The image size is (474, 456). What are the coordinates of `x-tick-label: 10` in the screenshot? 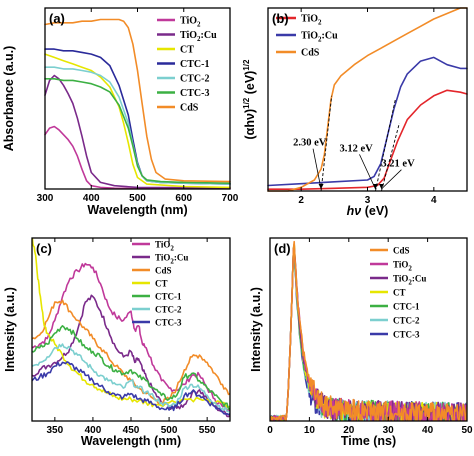 It's located at (310, 430).